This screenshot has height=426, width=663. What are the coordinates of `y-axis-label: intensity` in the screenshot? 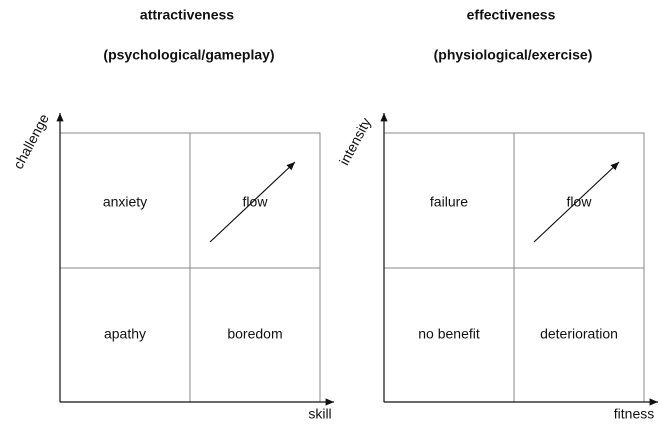 It's located at (355, 141).